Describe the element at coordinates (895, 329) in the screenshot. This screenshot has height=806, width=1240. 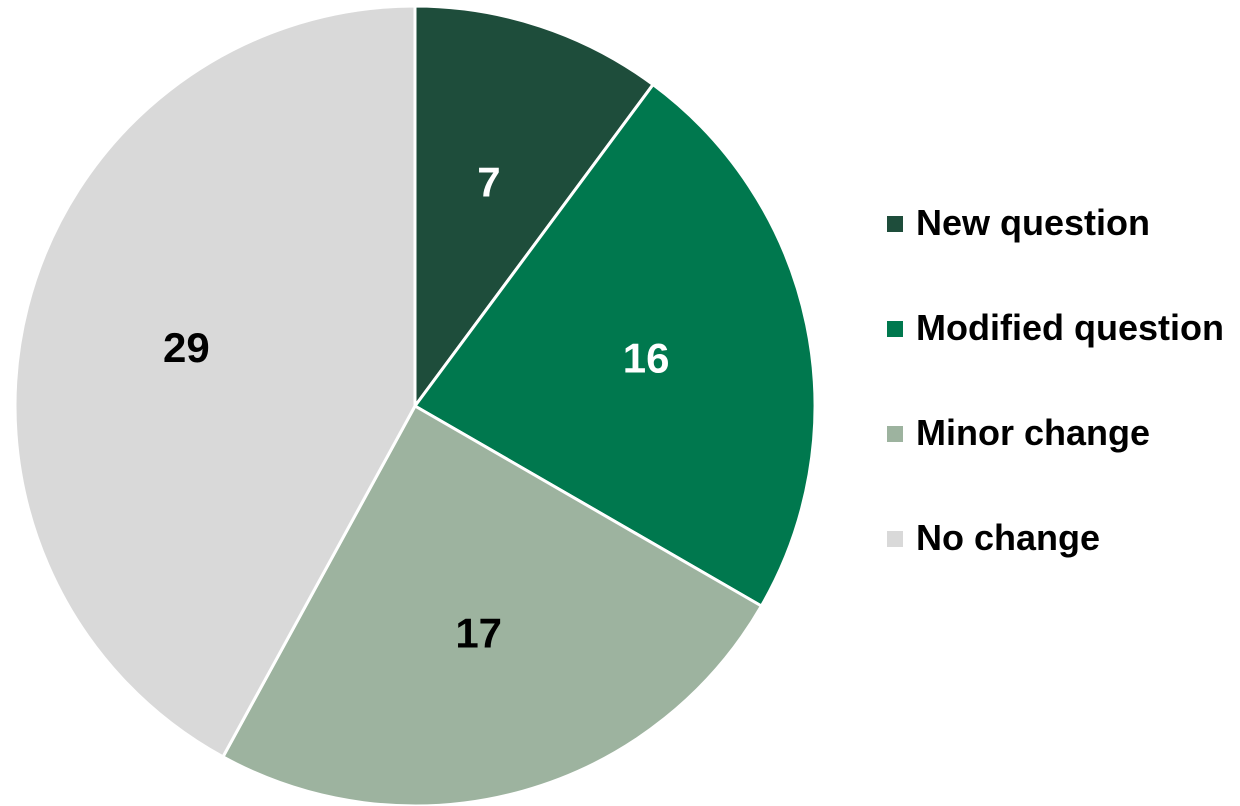
I see `legend-swatch-modified-question` at that location.